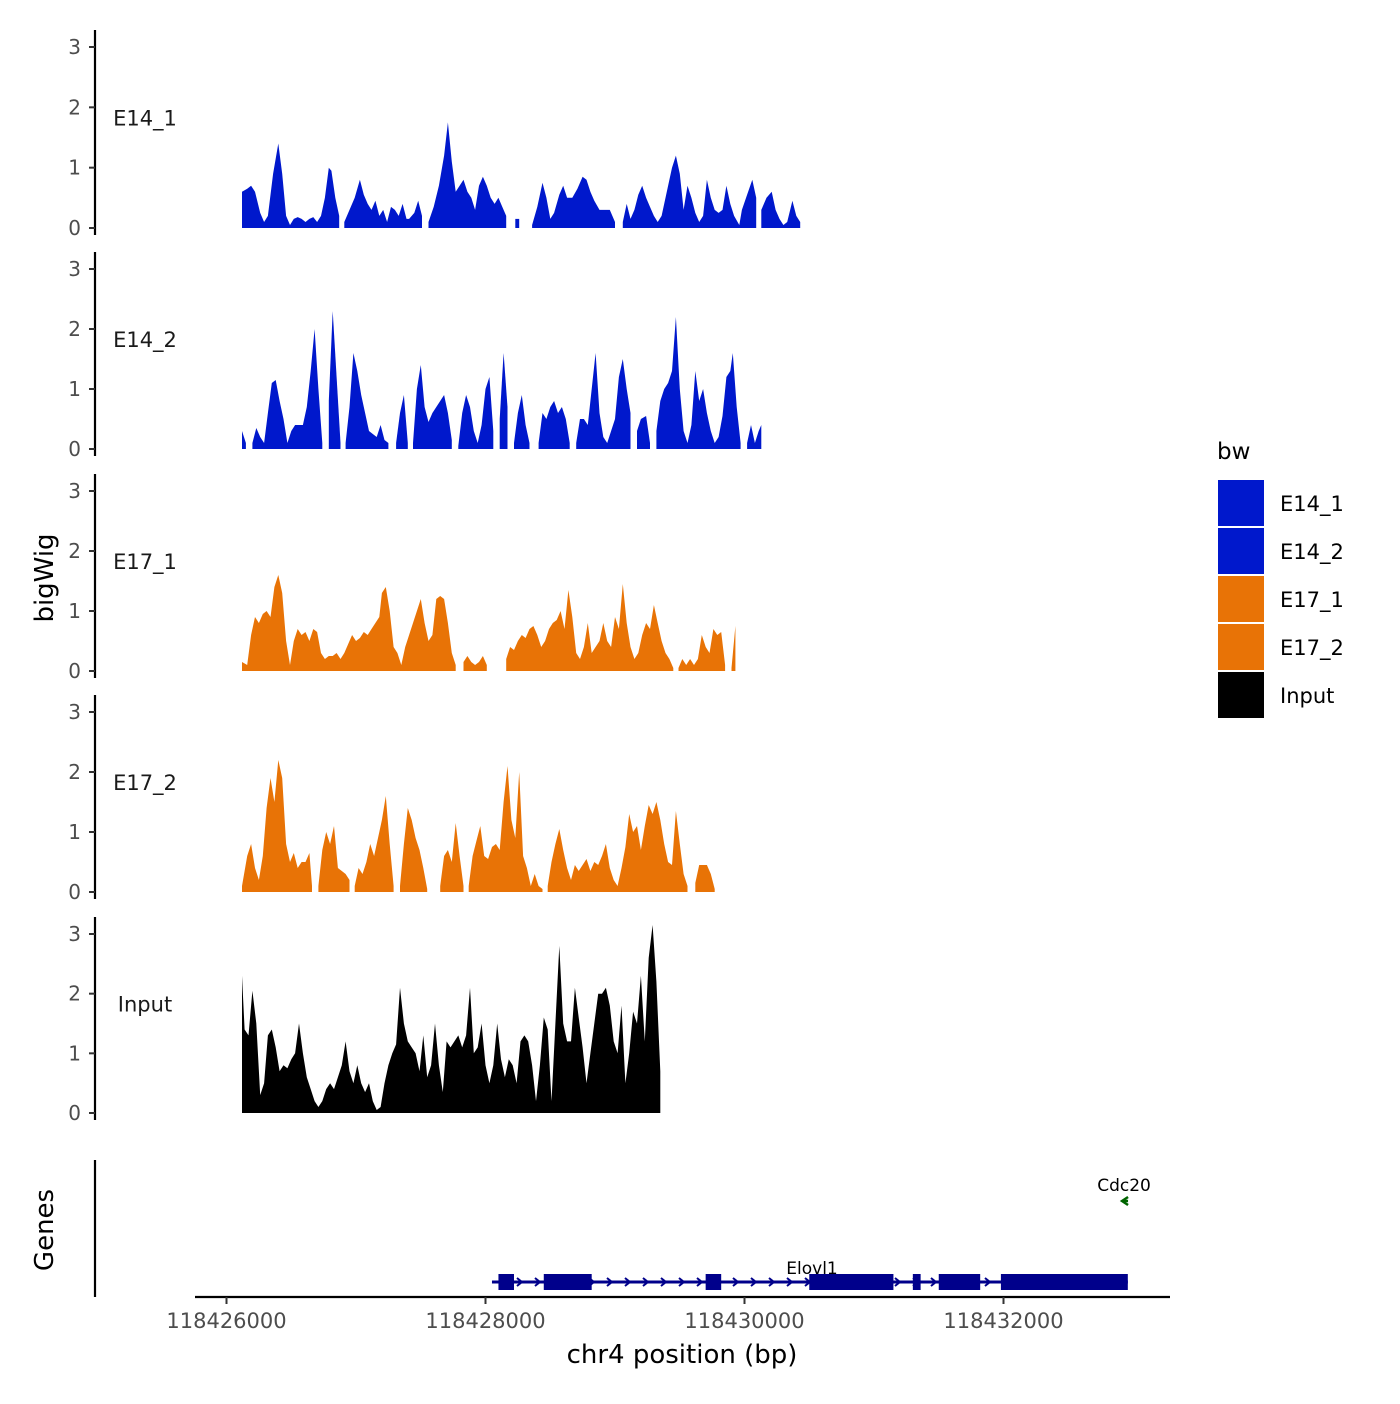  I want to click on track-E17_2: 0 1 2 3 E17_2, so click(391, 799).